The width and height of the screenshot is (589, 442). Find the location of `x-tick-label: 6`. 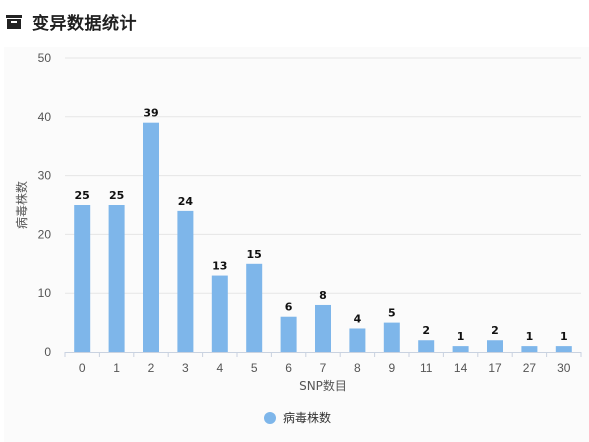

x-tick-label: 6 is located at coordinates (288, 368).